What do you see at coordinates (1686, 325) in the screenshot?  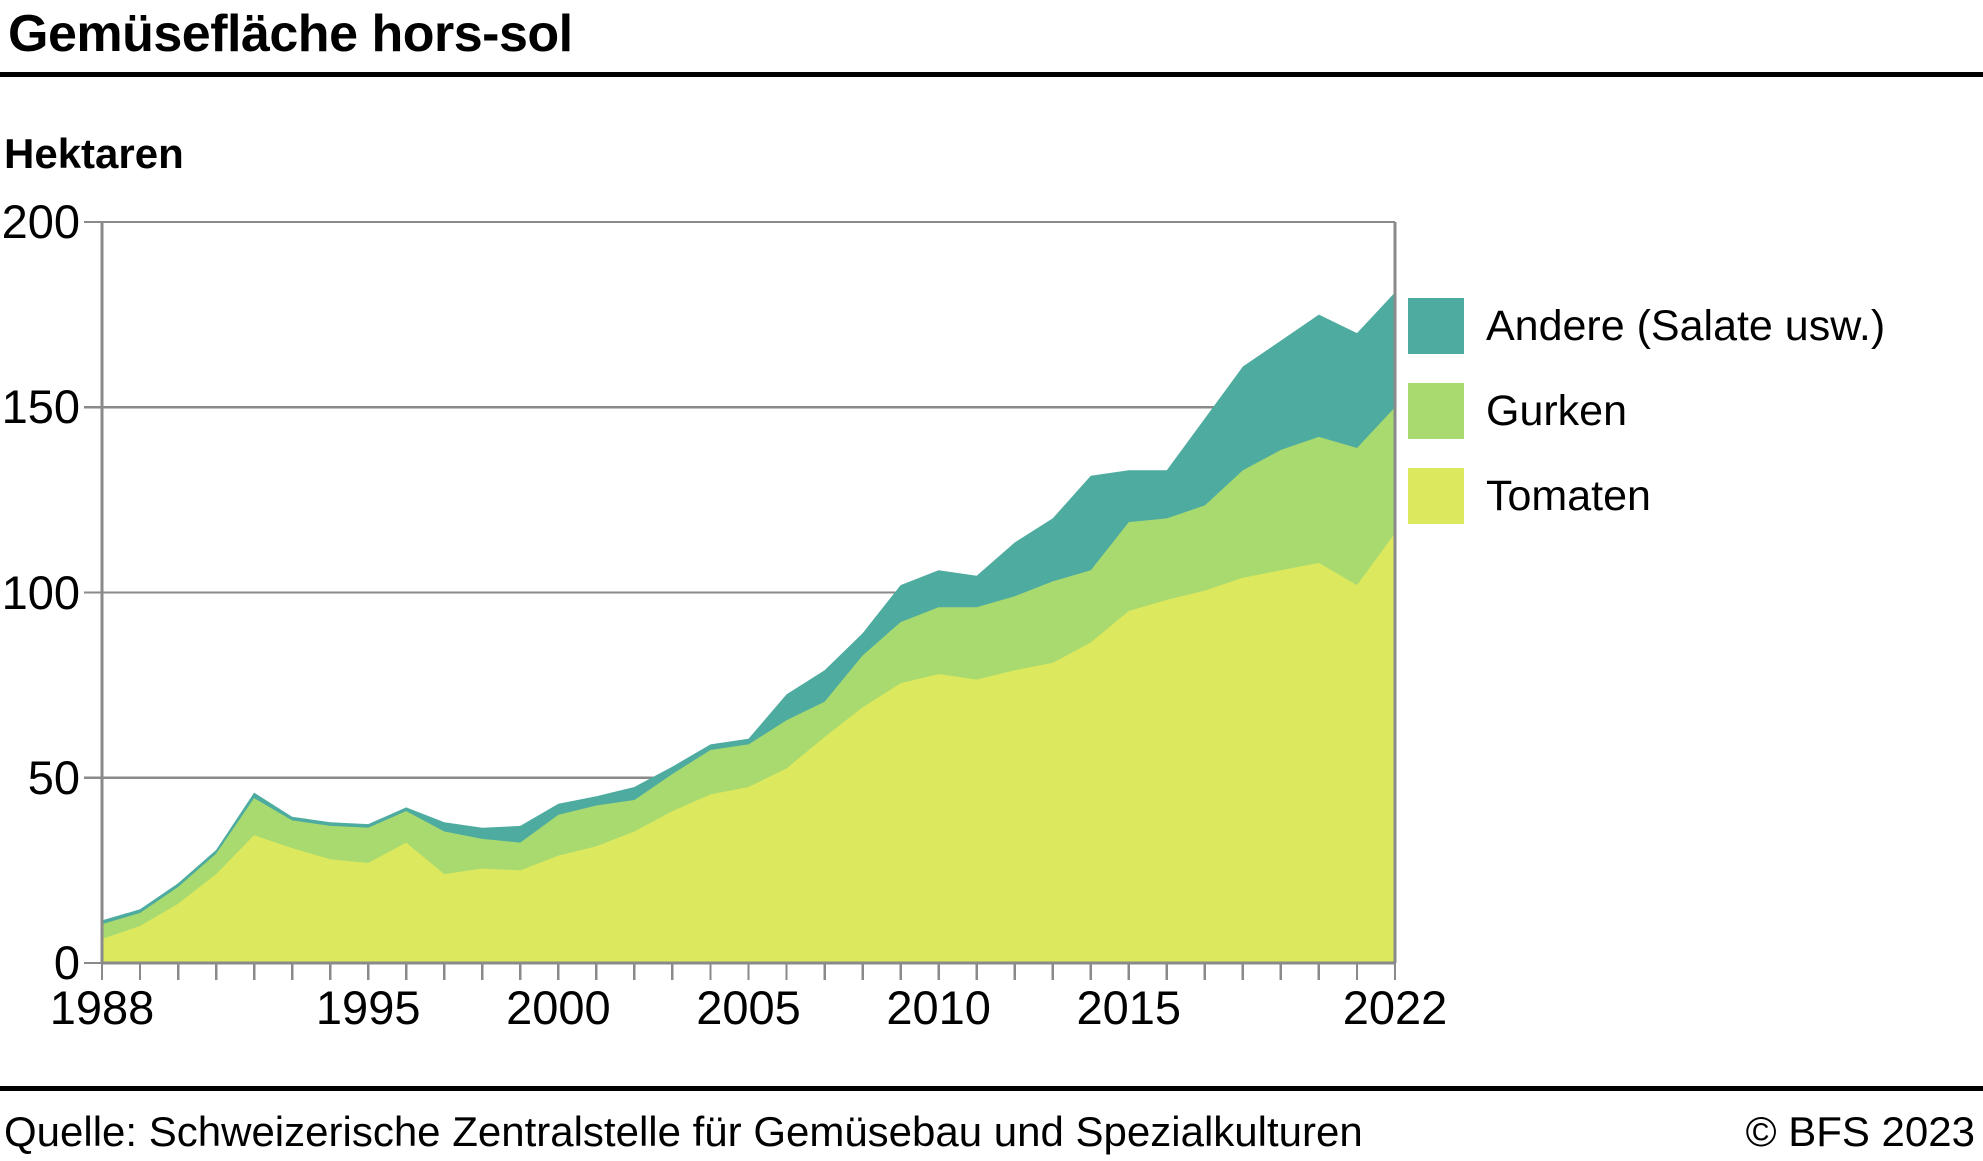 I see `legend-label-andere: Andere (Salate usw.)` at bounding box center [1686, 325].